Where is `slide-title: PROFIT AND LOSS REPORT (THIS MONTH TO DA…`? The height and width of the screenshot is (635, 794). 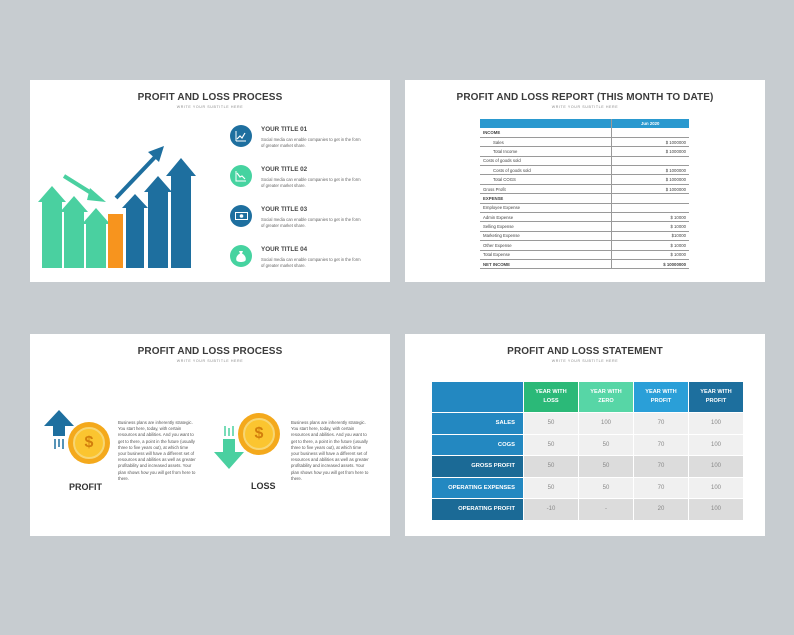
slide-title: PROFIT AND LOSS REPORT (THIS MONTH TO DA… is located at coordinates (585, 97).